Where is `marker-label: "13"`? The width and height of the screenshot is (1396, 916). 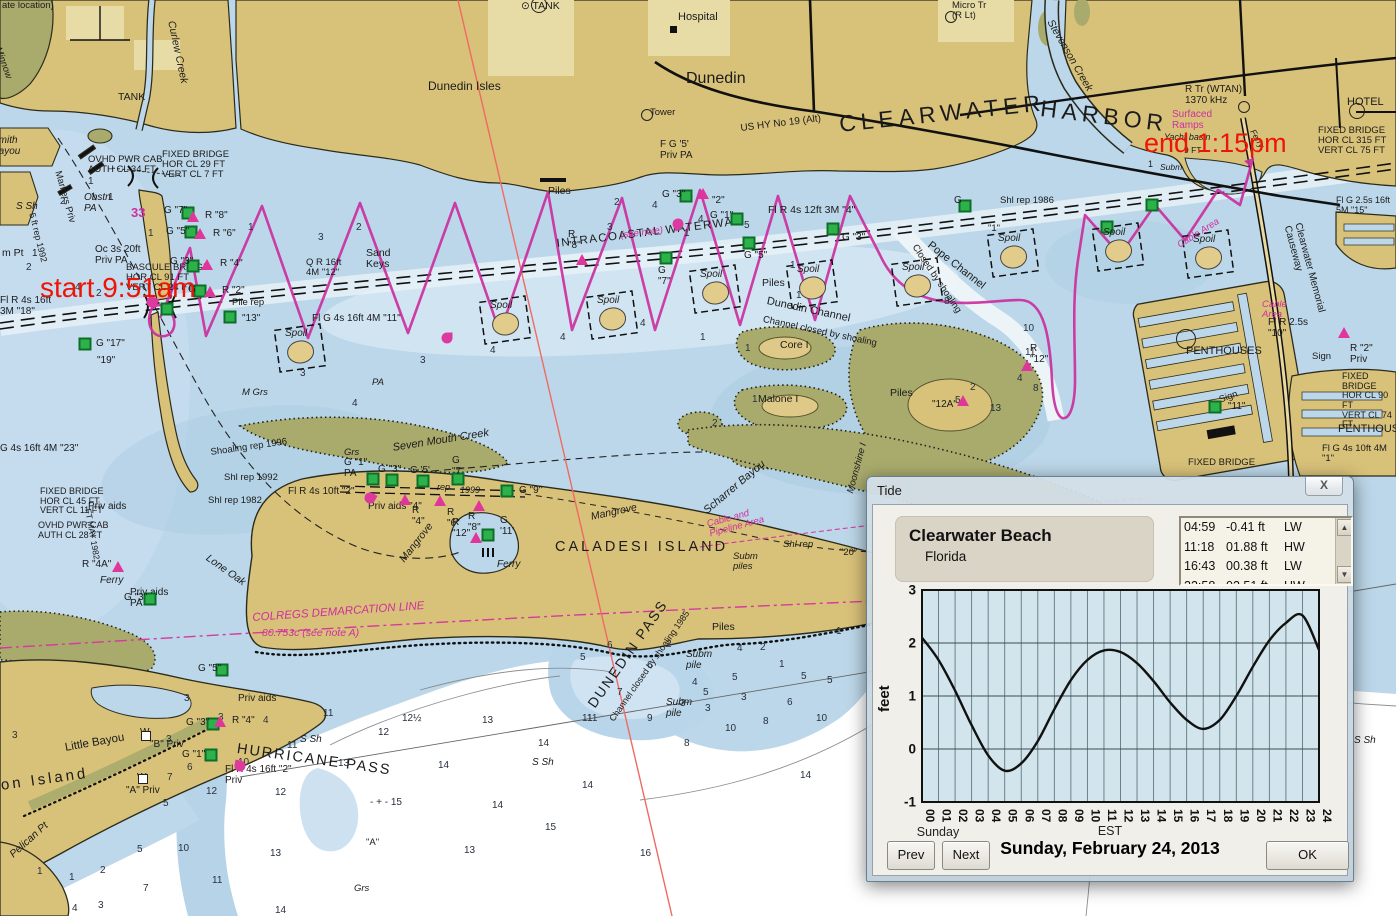 marker-label: "13" is located at coordinates (251, 318).